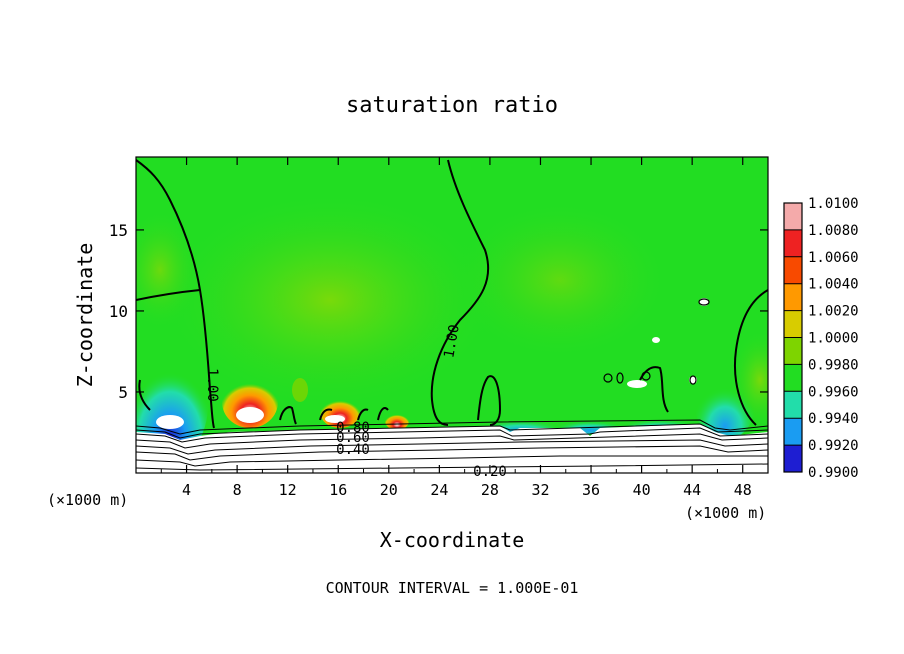  Describe the element at coordinates (389, 490) in the screenshot. I see `x-tick-label-20: 20` at that location.